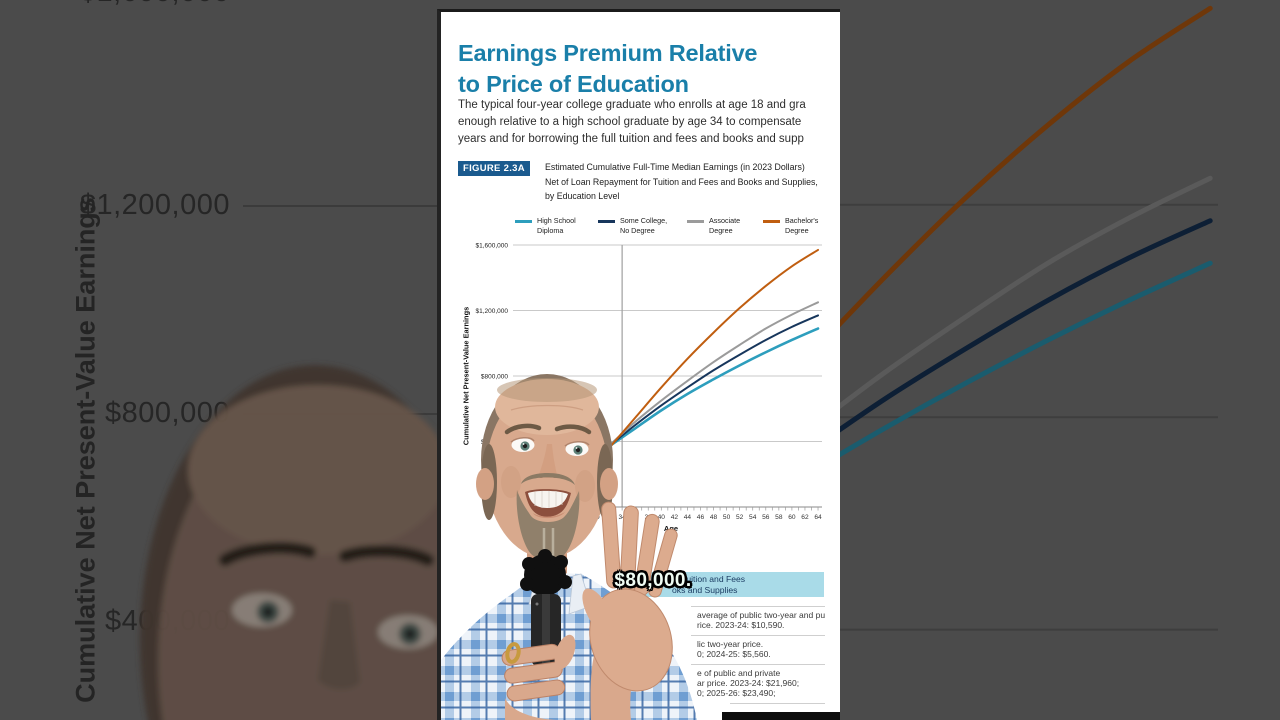 The image size is (1280, 720). What do you see at coordinates (818, 517) in the screenshot?
I see `svg-text: 64` at bounding box center [818, 517].